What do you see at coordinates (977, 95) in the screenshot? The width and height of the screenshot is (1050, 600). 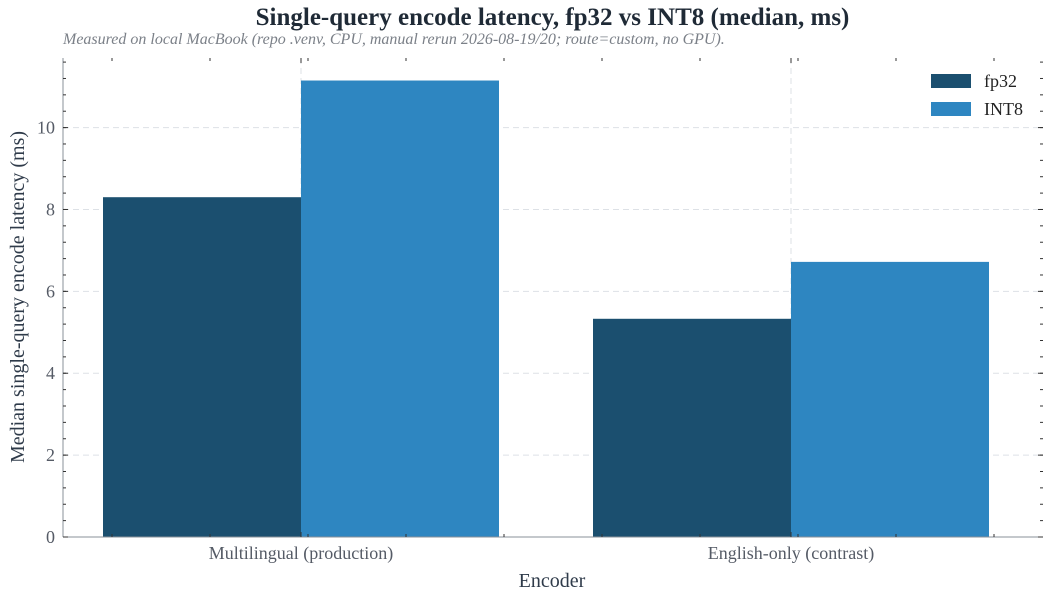 I see `legend: fp32 INT8` at bounding box center [977, 95].